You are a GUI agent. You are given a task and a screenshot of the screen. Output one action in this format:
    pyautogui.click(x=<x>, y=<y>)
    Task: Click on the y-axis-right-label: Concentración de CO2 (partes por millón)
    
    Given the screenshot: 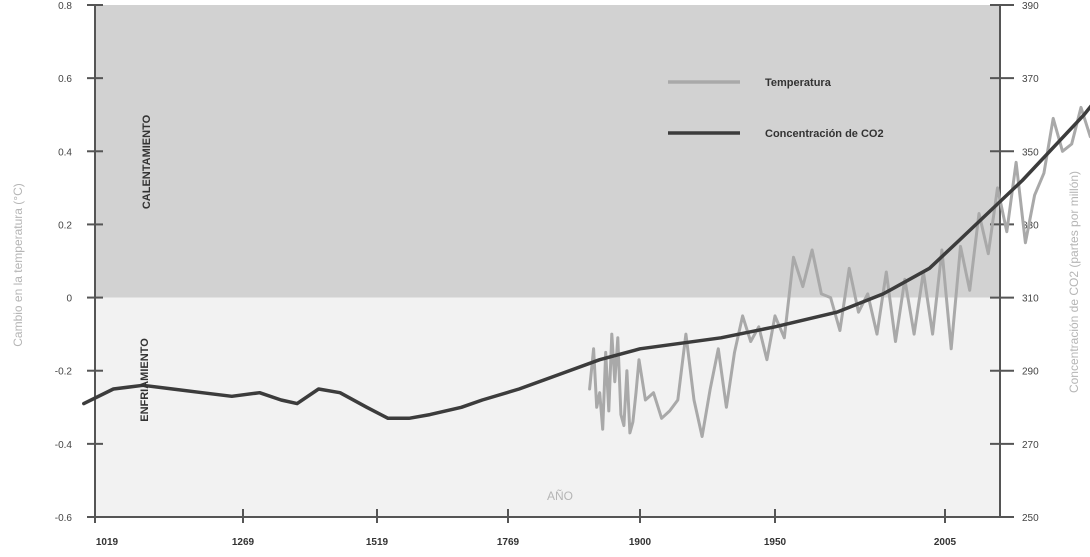 What is the action you would take?
    pyautogui.click(x=1074, y=282)
    